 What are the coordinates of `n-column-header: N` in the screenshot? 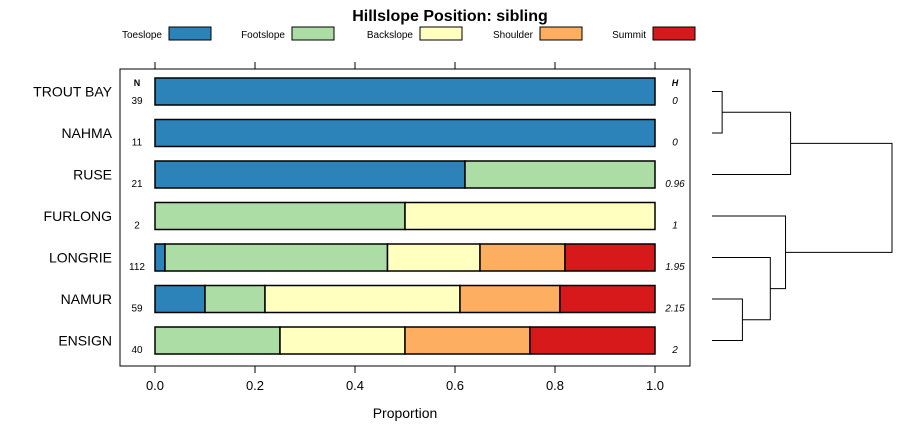 It's located at (137, 83).